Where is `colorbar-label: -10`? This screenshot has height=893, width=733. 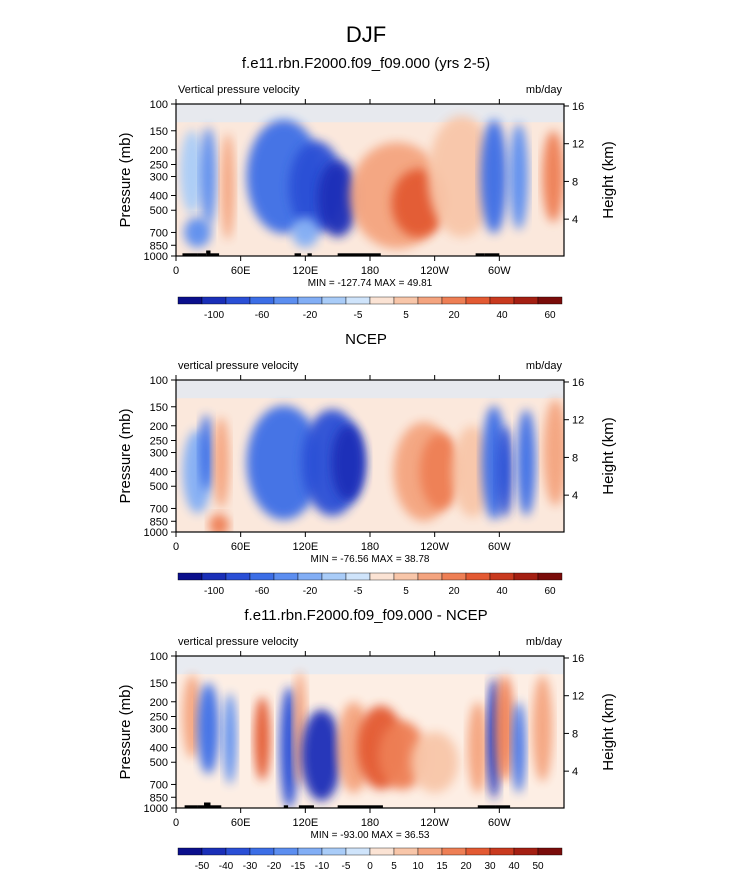
colorbar-label: -10 is located at coordinates (322, 866).